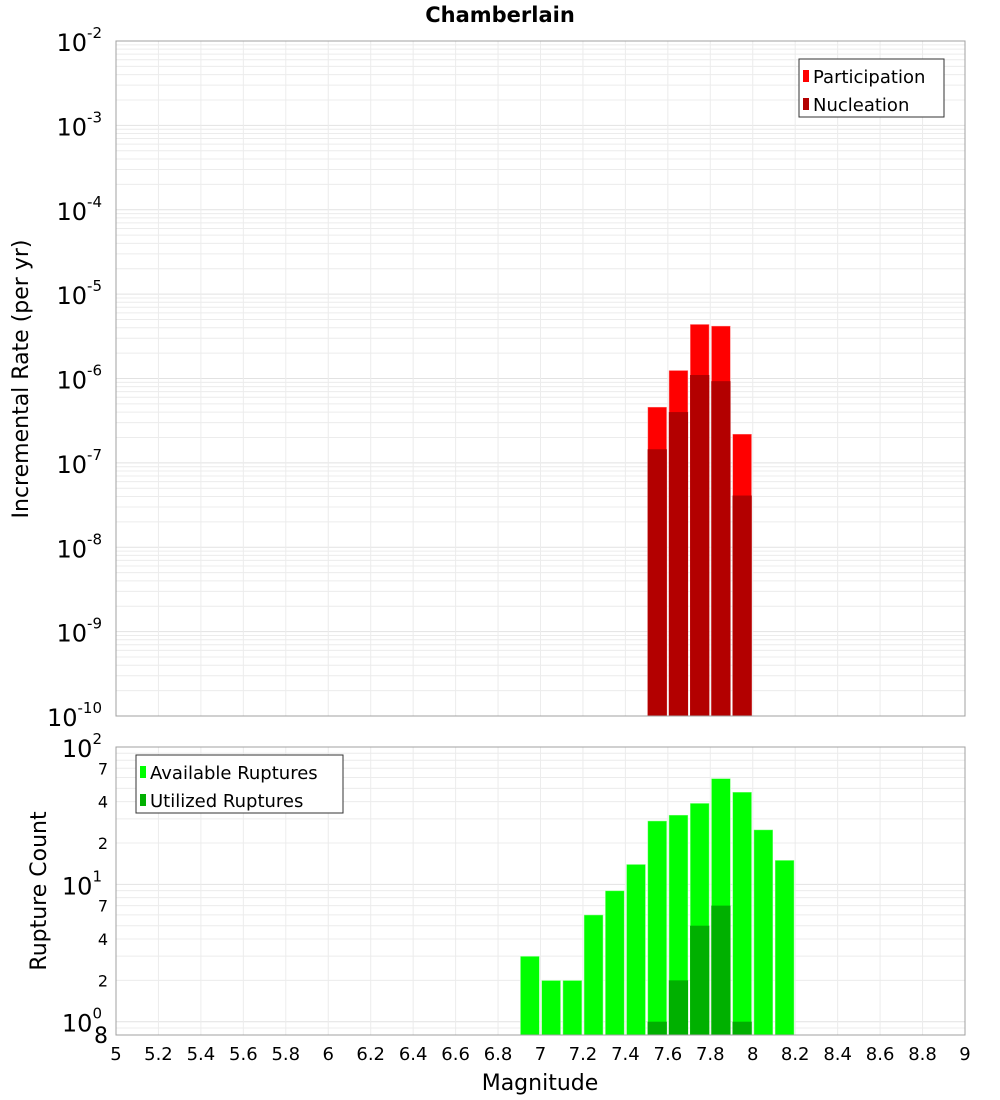 The width and height of the screenshot is (1000, 1100). Describe the element at coordinates (752, 1054) in the screenshot. I see `x-tick-label: 8` at that location.